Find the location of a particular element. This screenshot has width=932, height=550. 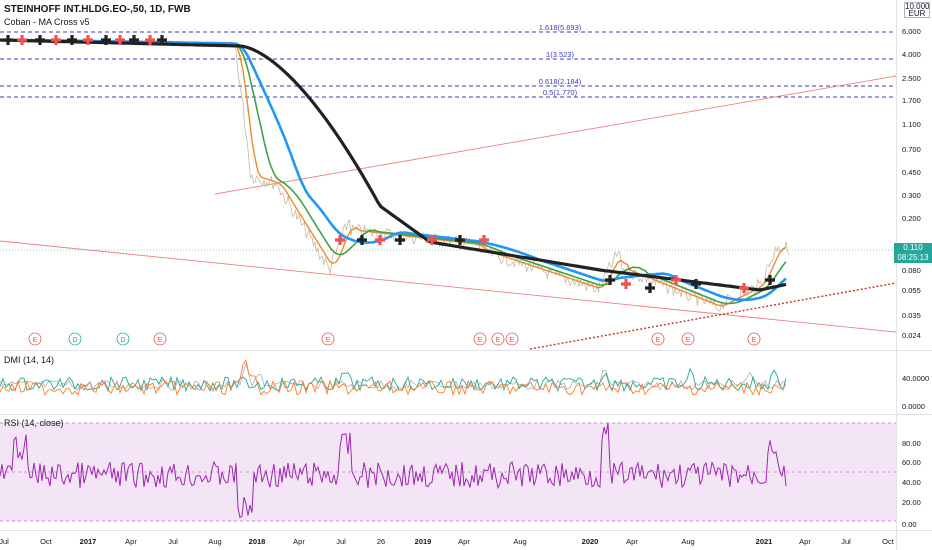

last-price-tag: 0.110 08:25:13 is located at coordinates (913, 253).